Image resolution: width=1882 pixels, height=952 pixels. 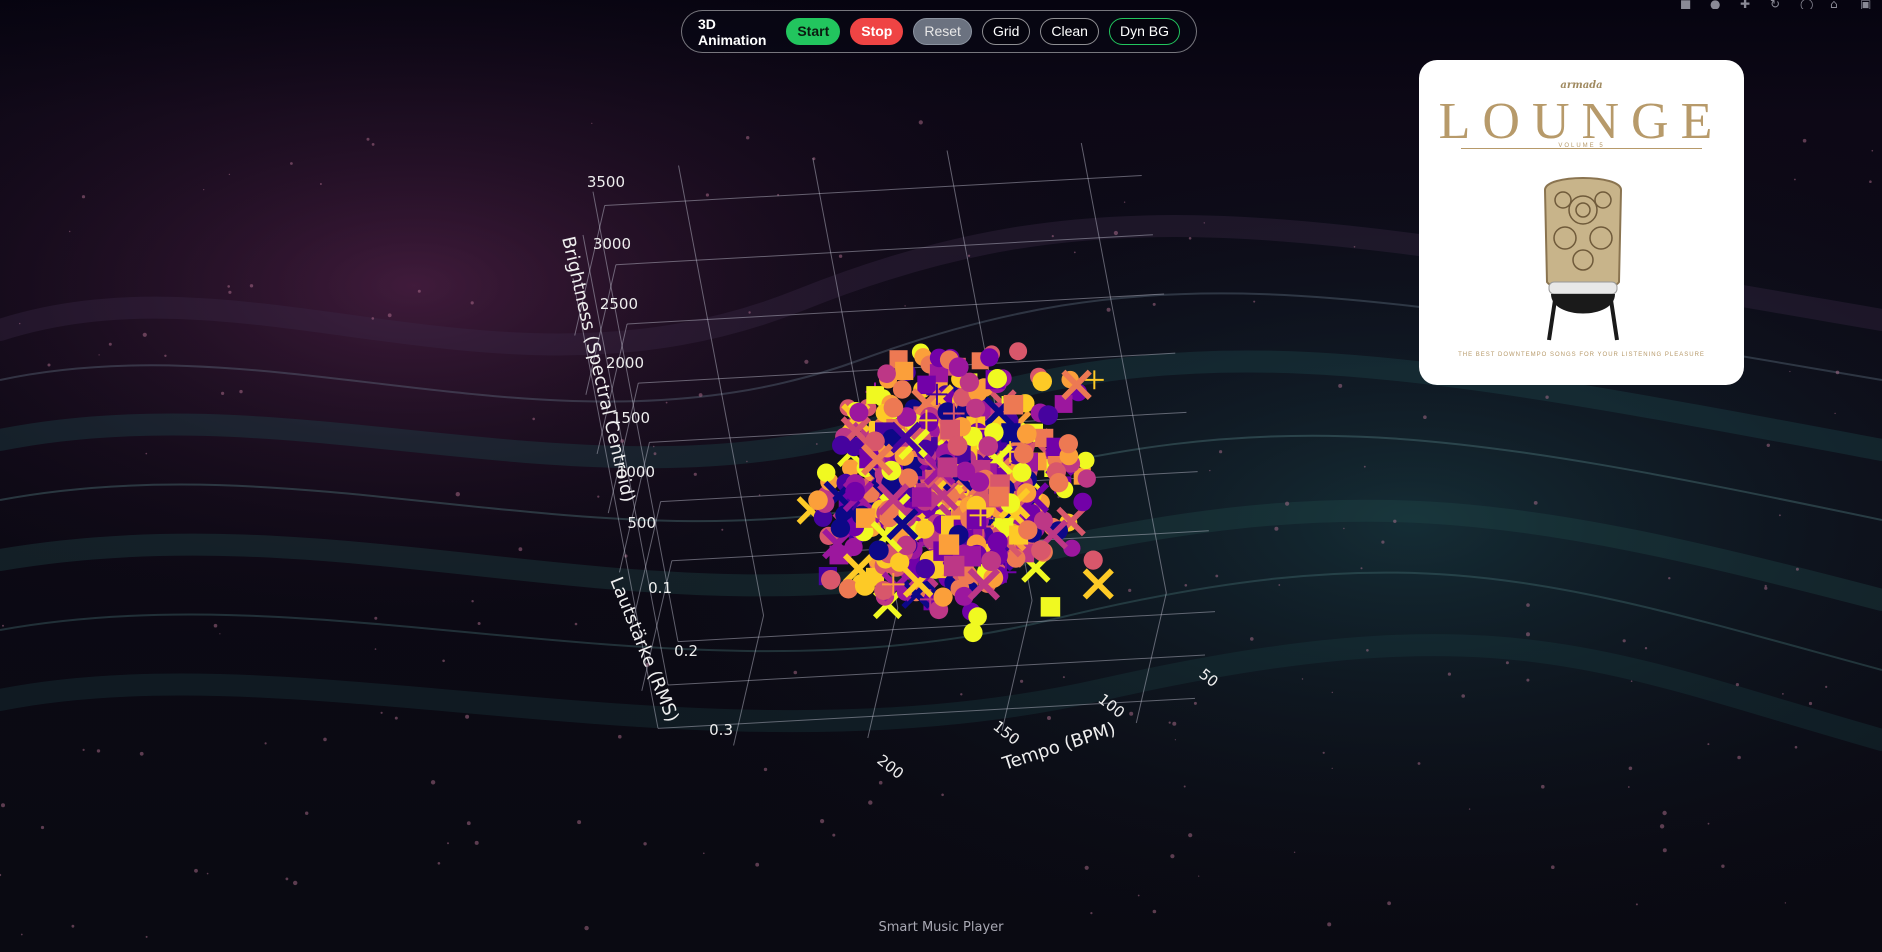 What do you see at coordinates (1807, 4) in the screenshot?
I see `turntable-icon: ◯` at bounding box center [1807, 4].